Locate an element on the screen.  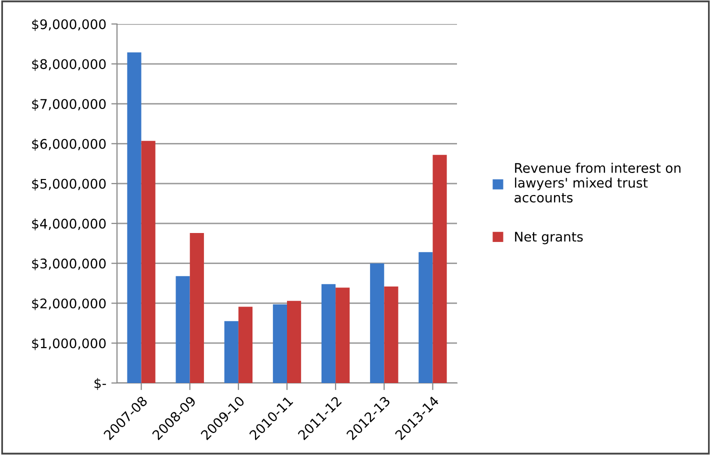
y-tick-label: $9,000,000 is located at coordinates (69, 24).